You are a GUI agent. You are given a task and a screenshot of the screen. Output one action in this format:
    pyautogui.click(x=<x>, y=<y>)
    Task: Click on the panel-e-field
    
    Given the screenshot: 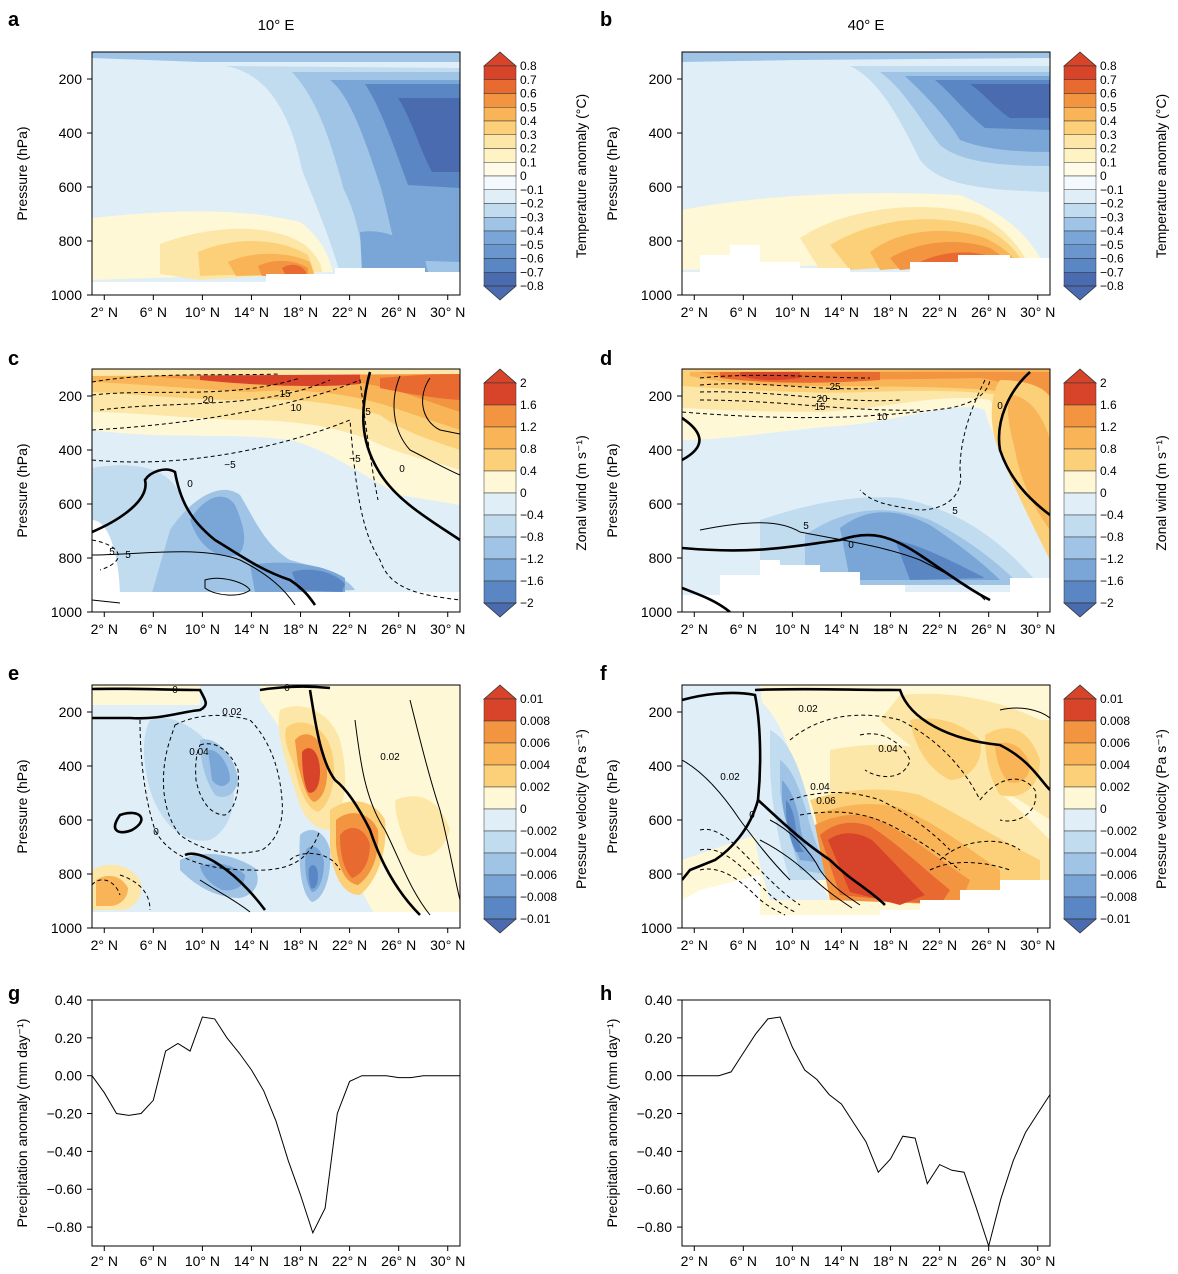 What is the action you would take?
    pyautogui.click(x=276, y=806)
    